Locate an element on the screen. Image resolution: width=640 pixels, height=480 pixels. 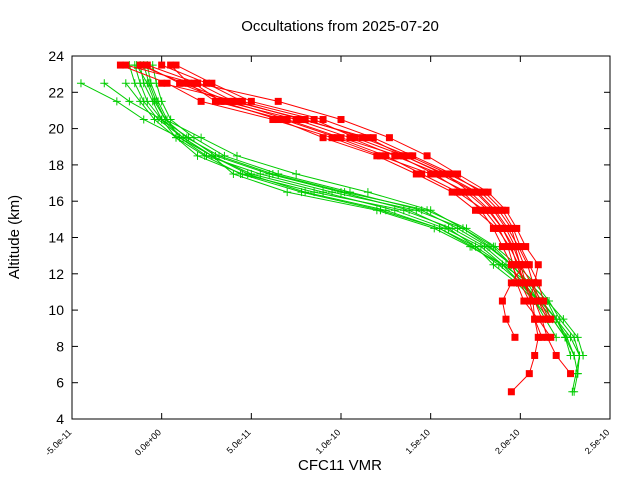
y-tick-label: 18 is located at coordinates (56, 165).